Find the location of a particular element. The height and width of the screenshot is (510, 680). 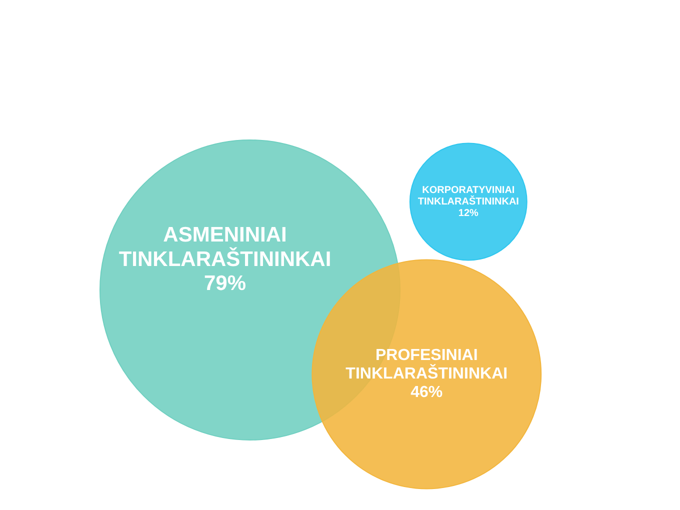

data-label: 12% is located at coordinates (468, 214).